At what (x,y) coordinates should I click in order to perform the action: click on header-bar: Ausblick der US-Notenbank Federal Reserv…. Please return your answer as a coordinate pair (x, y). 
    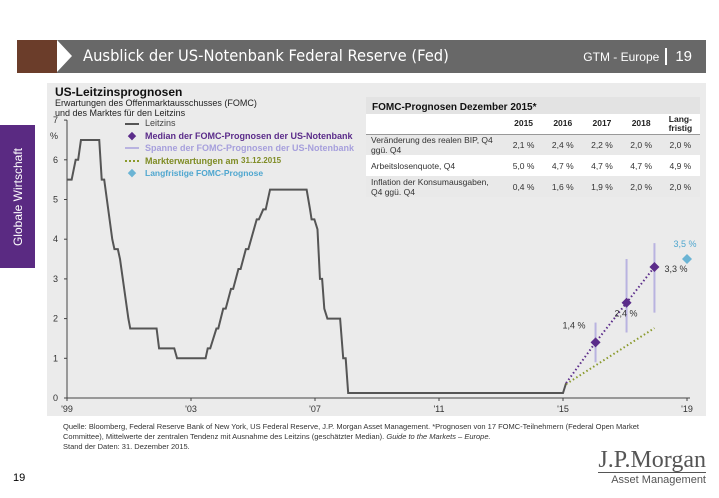
    Looking at the image, I should click on (361, 56).